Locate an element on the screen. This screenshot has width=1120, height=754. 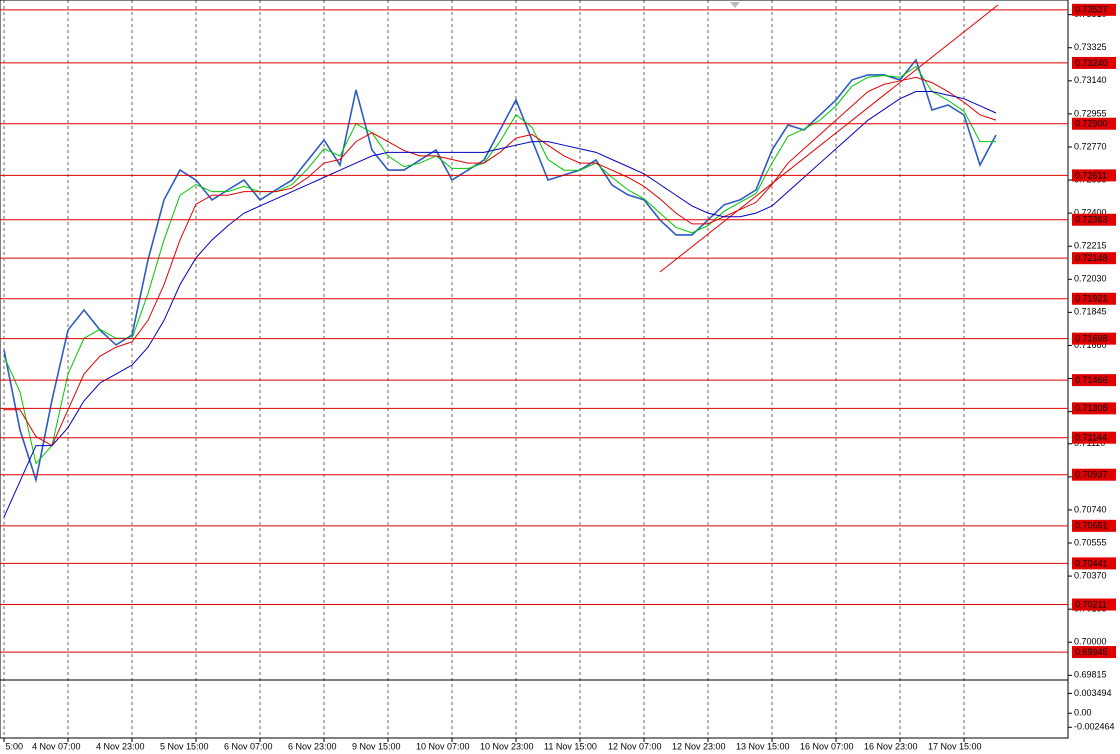
level-label: 0.72611 is located at coordinates (1091, 175).